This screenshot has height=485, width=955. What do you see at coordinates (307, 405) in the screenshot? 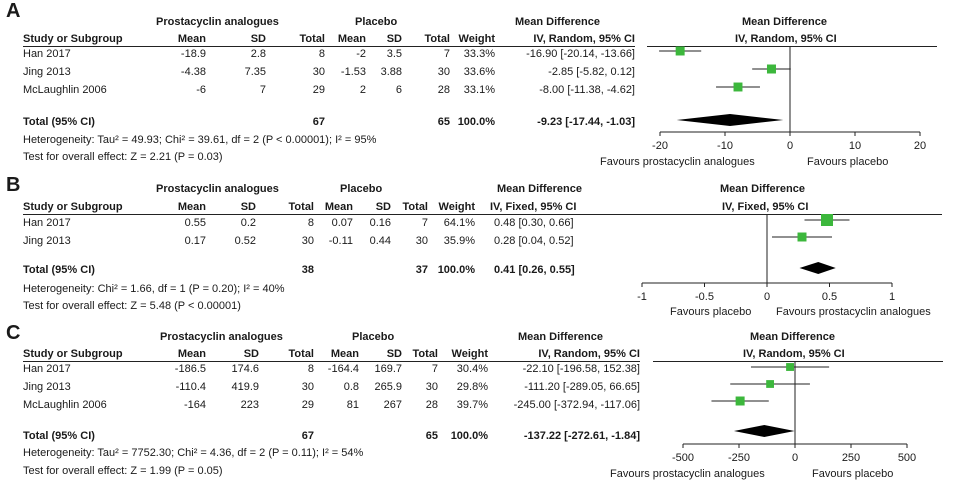
I see `exp-total: 29` at bounding box center [307, 405].